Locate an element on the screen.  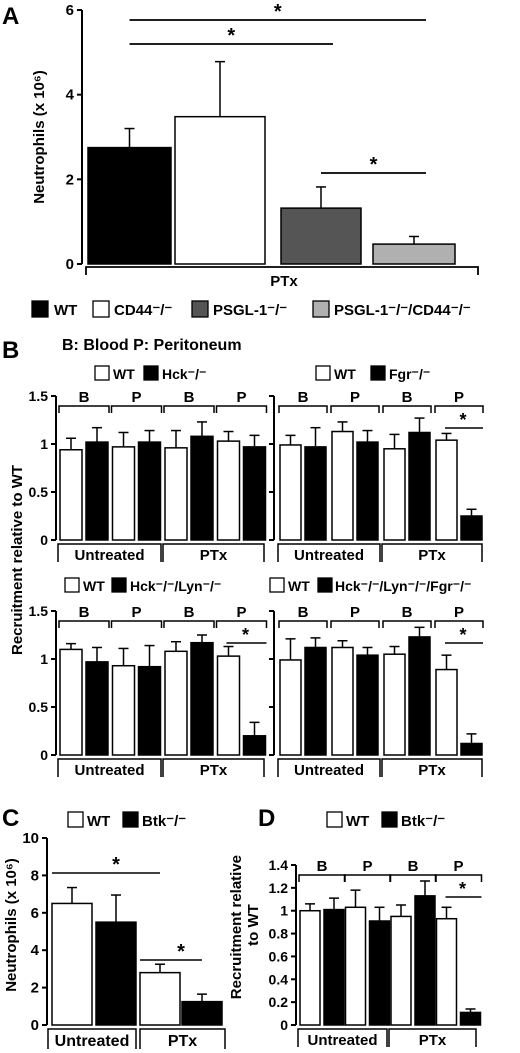
legend-label-cd44: CD44⁻/⁻ is located at coordinates (143, 310).